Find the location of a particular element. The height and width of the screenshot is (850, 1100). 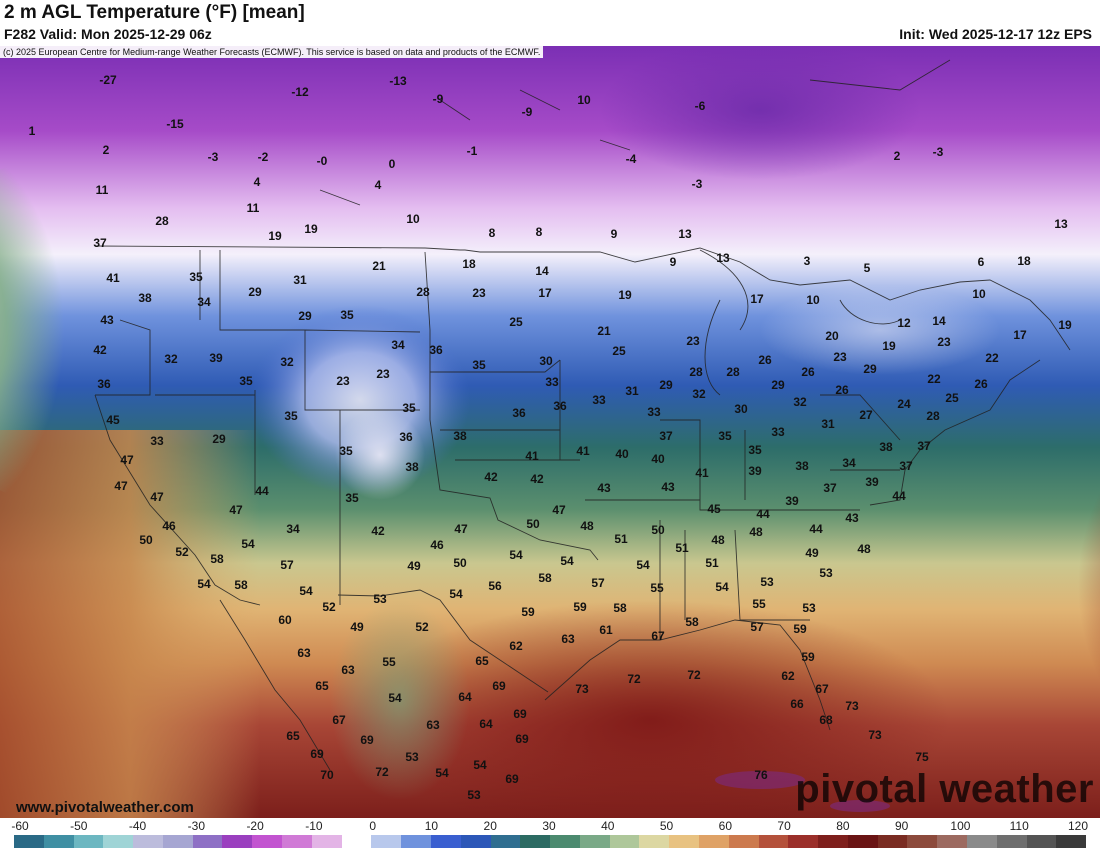

temperature-value: 44 is located at coordinates (763, 514).